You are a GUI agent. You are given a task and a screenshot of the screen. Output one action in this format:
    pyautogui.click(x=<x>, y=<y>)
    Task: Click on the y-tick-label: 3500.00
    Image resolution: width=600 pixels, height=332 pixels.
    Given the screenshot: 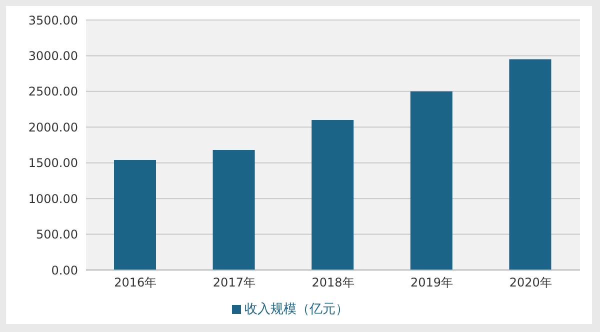 What is the action you would take?
    pyautogui.click(x=53, y=20)
    